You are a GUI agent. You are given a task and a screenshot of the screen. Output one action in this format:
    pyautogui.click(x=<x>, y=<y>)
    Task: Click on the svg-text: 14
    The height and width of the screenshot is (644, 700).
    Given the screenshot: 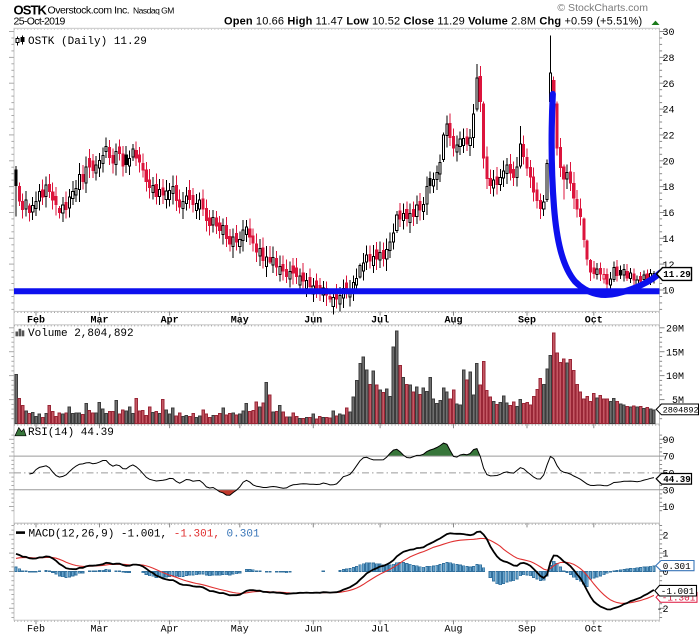 What is the action you would take?
    pyautogui.click(x=669, y=240)
    